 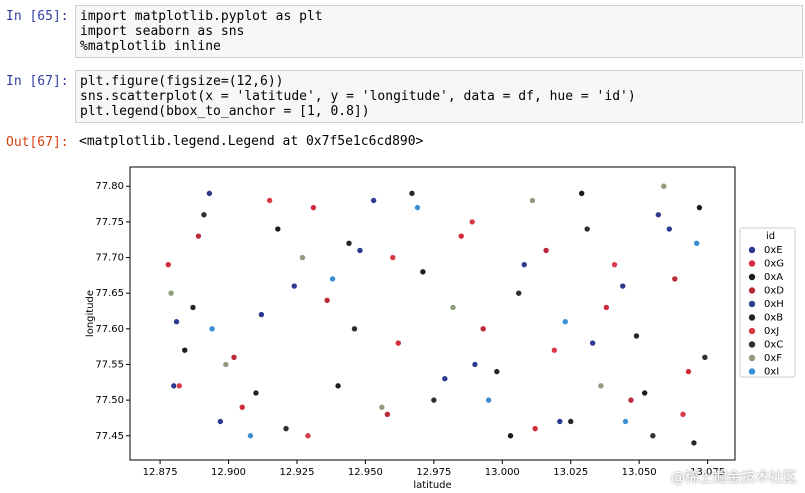 I want to click on legend-label: 0xJ, so click(x=771, y=331).